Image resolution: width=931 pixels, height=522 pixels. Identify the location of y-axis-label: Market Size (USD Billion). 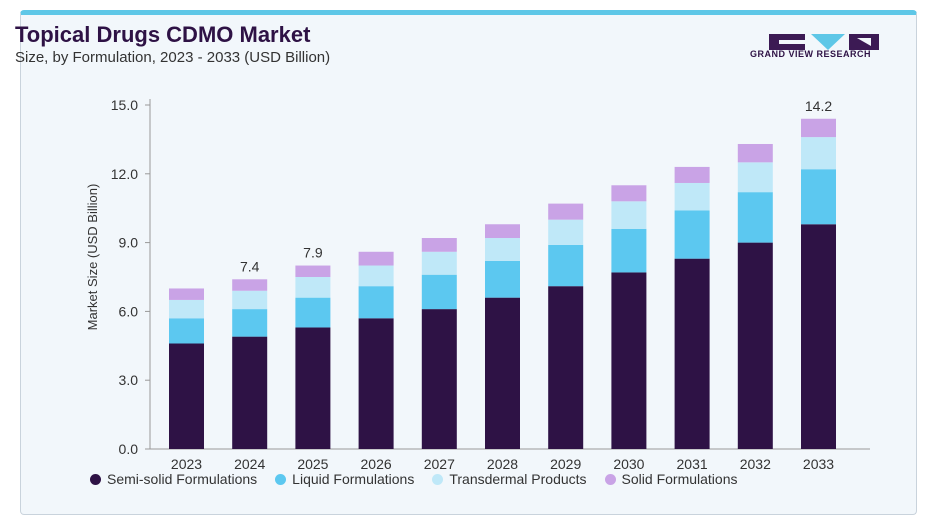
(92, 257).